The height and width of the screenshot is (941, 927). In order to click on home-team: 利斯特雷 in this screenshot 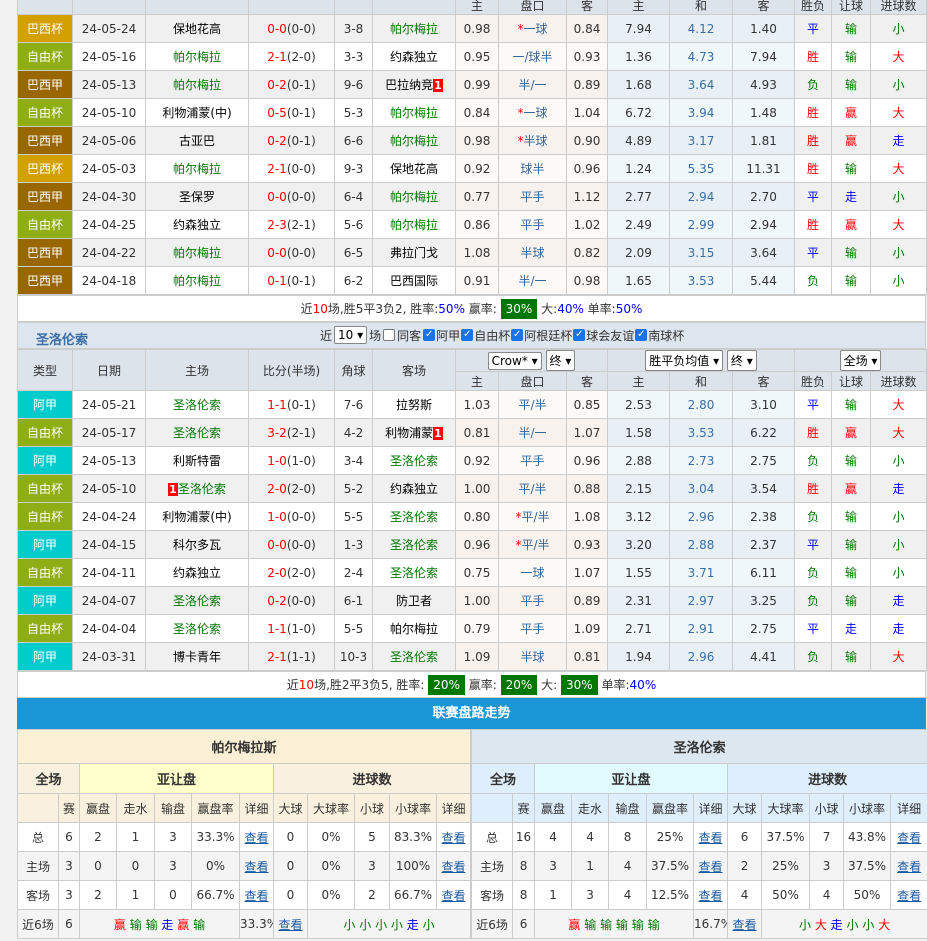, I will do `click(197, 460)`.